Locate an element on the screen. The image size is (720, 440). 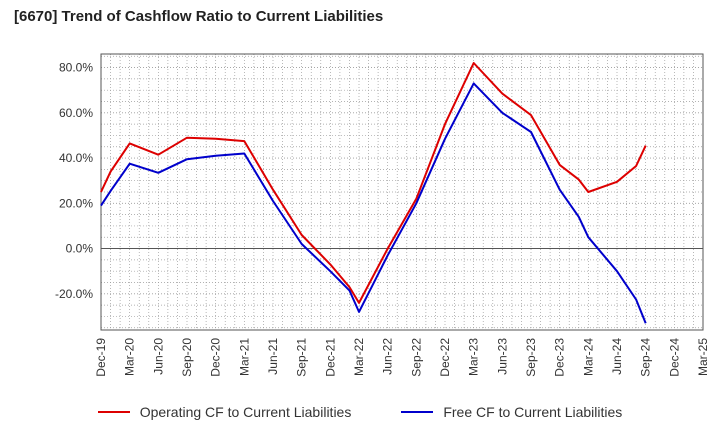
x-tick-label: Jun-20 is located at coordinates (158, 356).